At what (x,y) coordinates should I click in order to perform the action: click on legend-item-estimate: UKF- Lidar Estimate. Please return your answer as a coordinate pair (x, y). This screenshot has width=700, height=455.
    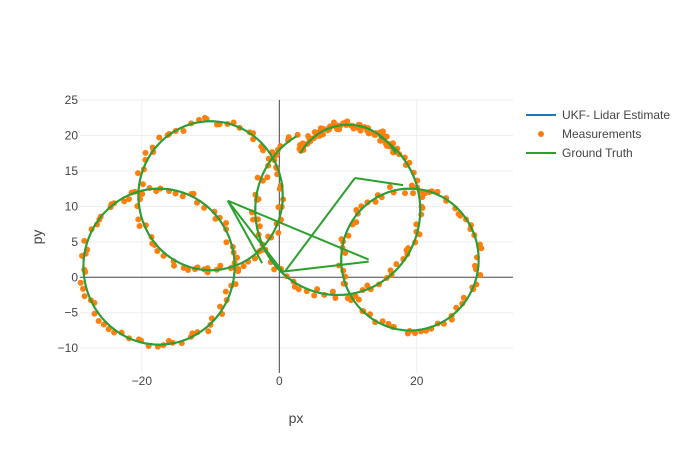
    Looking at the image, I should click on (598, 115).